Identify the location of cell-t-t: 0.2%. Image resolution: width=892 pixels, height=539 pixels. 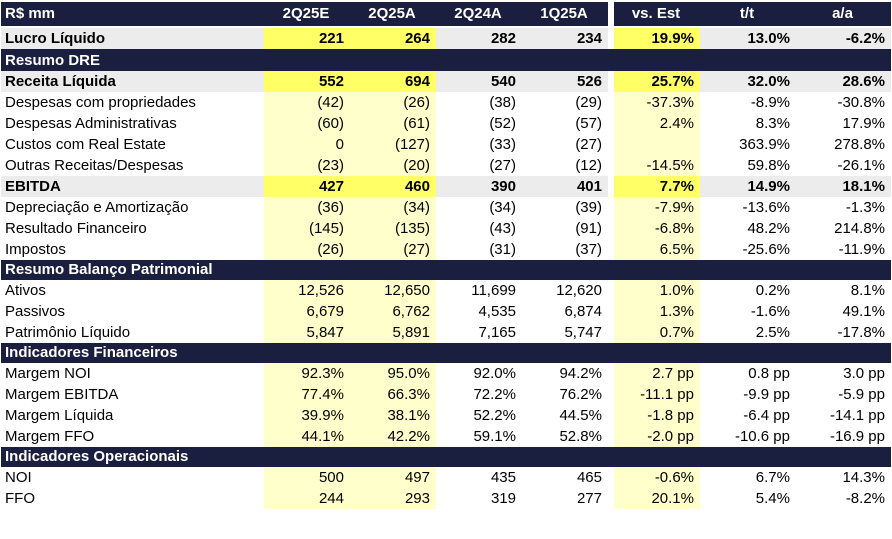
(772, 290).